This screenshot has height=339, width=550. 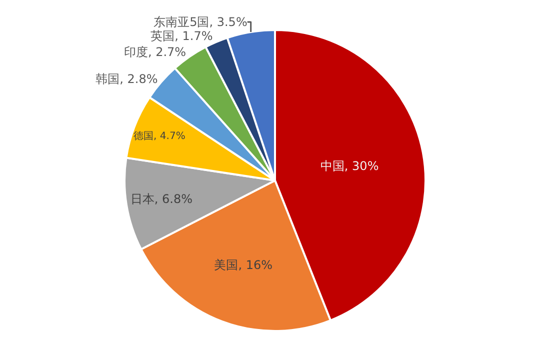 What do you see at coordinates (243, 265) in the screenshot?
I see `slice-label: 美国, 16%` at bounding box center [243, 265].